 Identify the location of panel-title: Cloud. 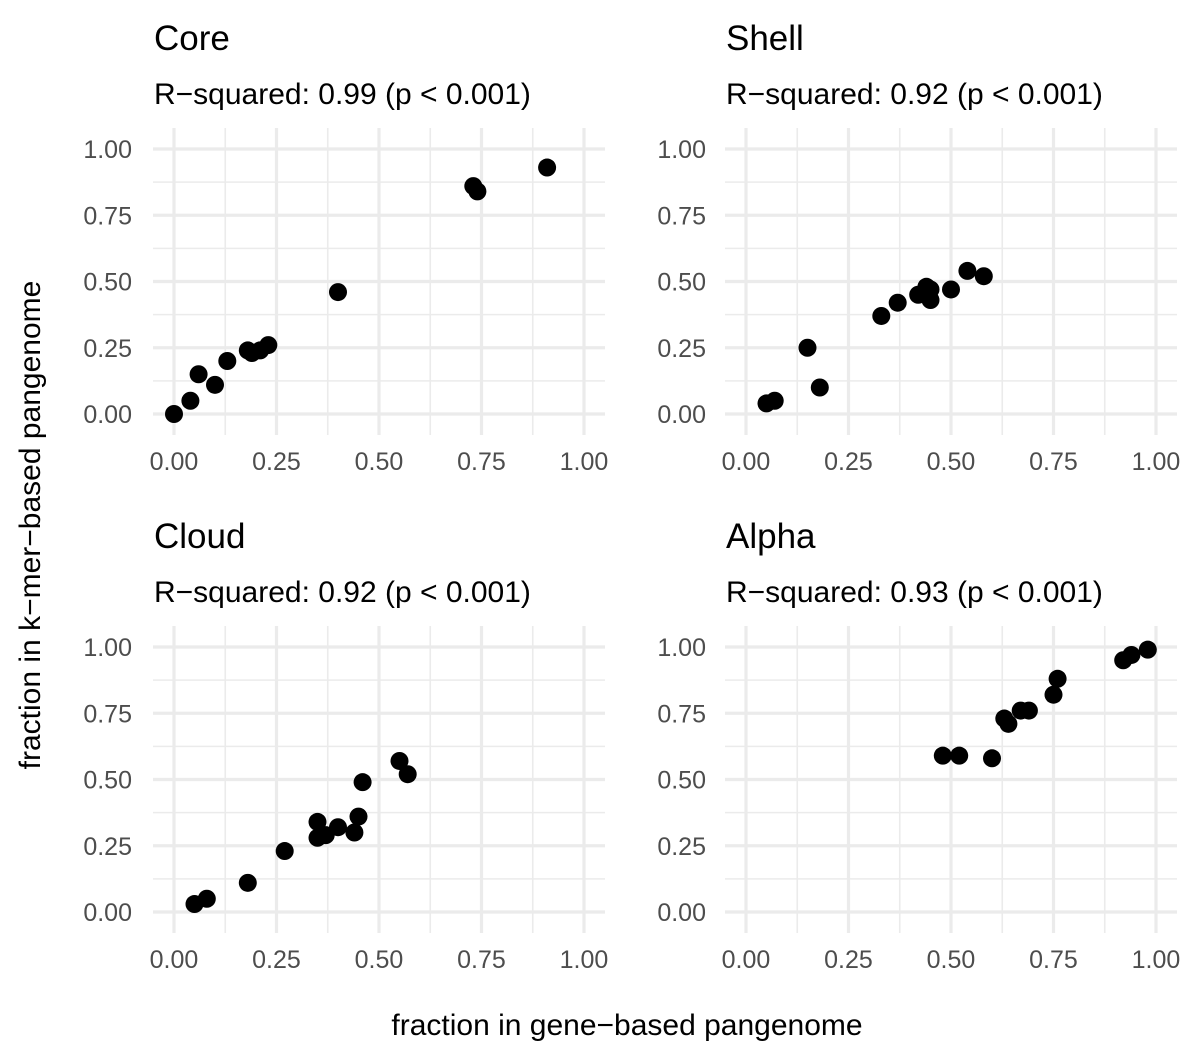
(199, 536).